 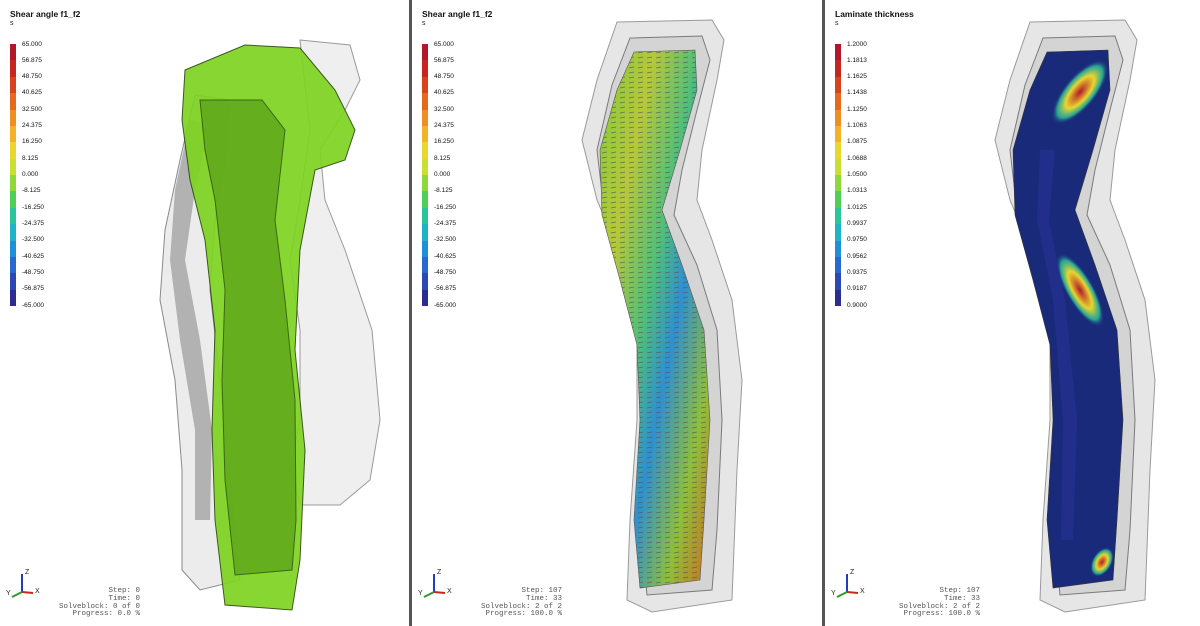 What do you see at coordinates (1057, 345) in the screenshot?
I see `thickness-edge-band` at bounding box center [1057, 345].